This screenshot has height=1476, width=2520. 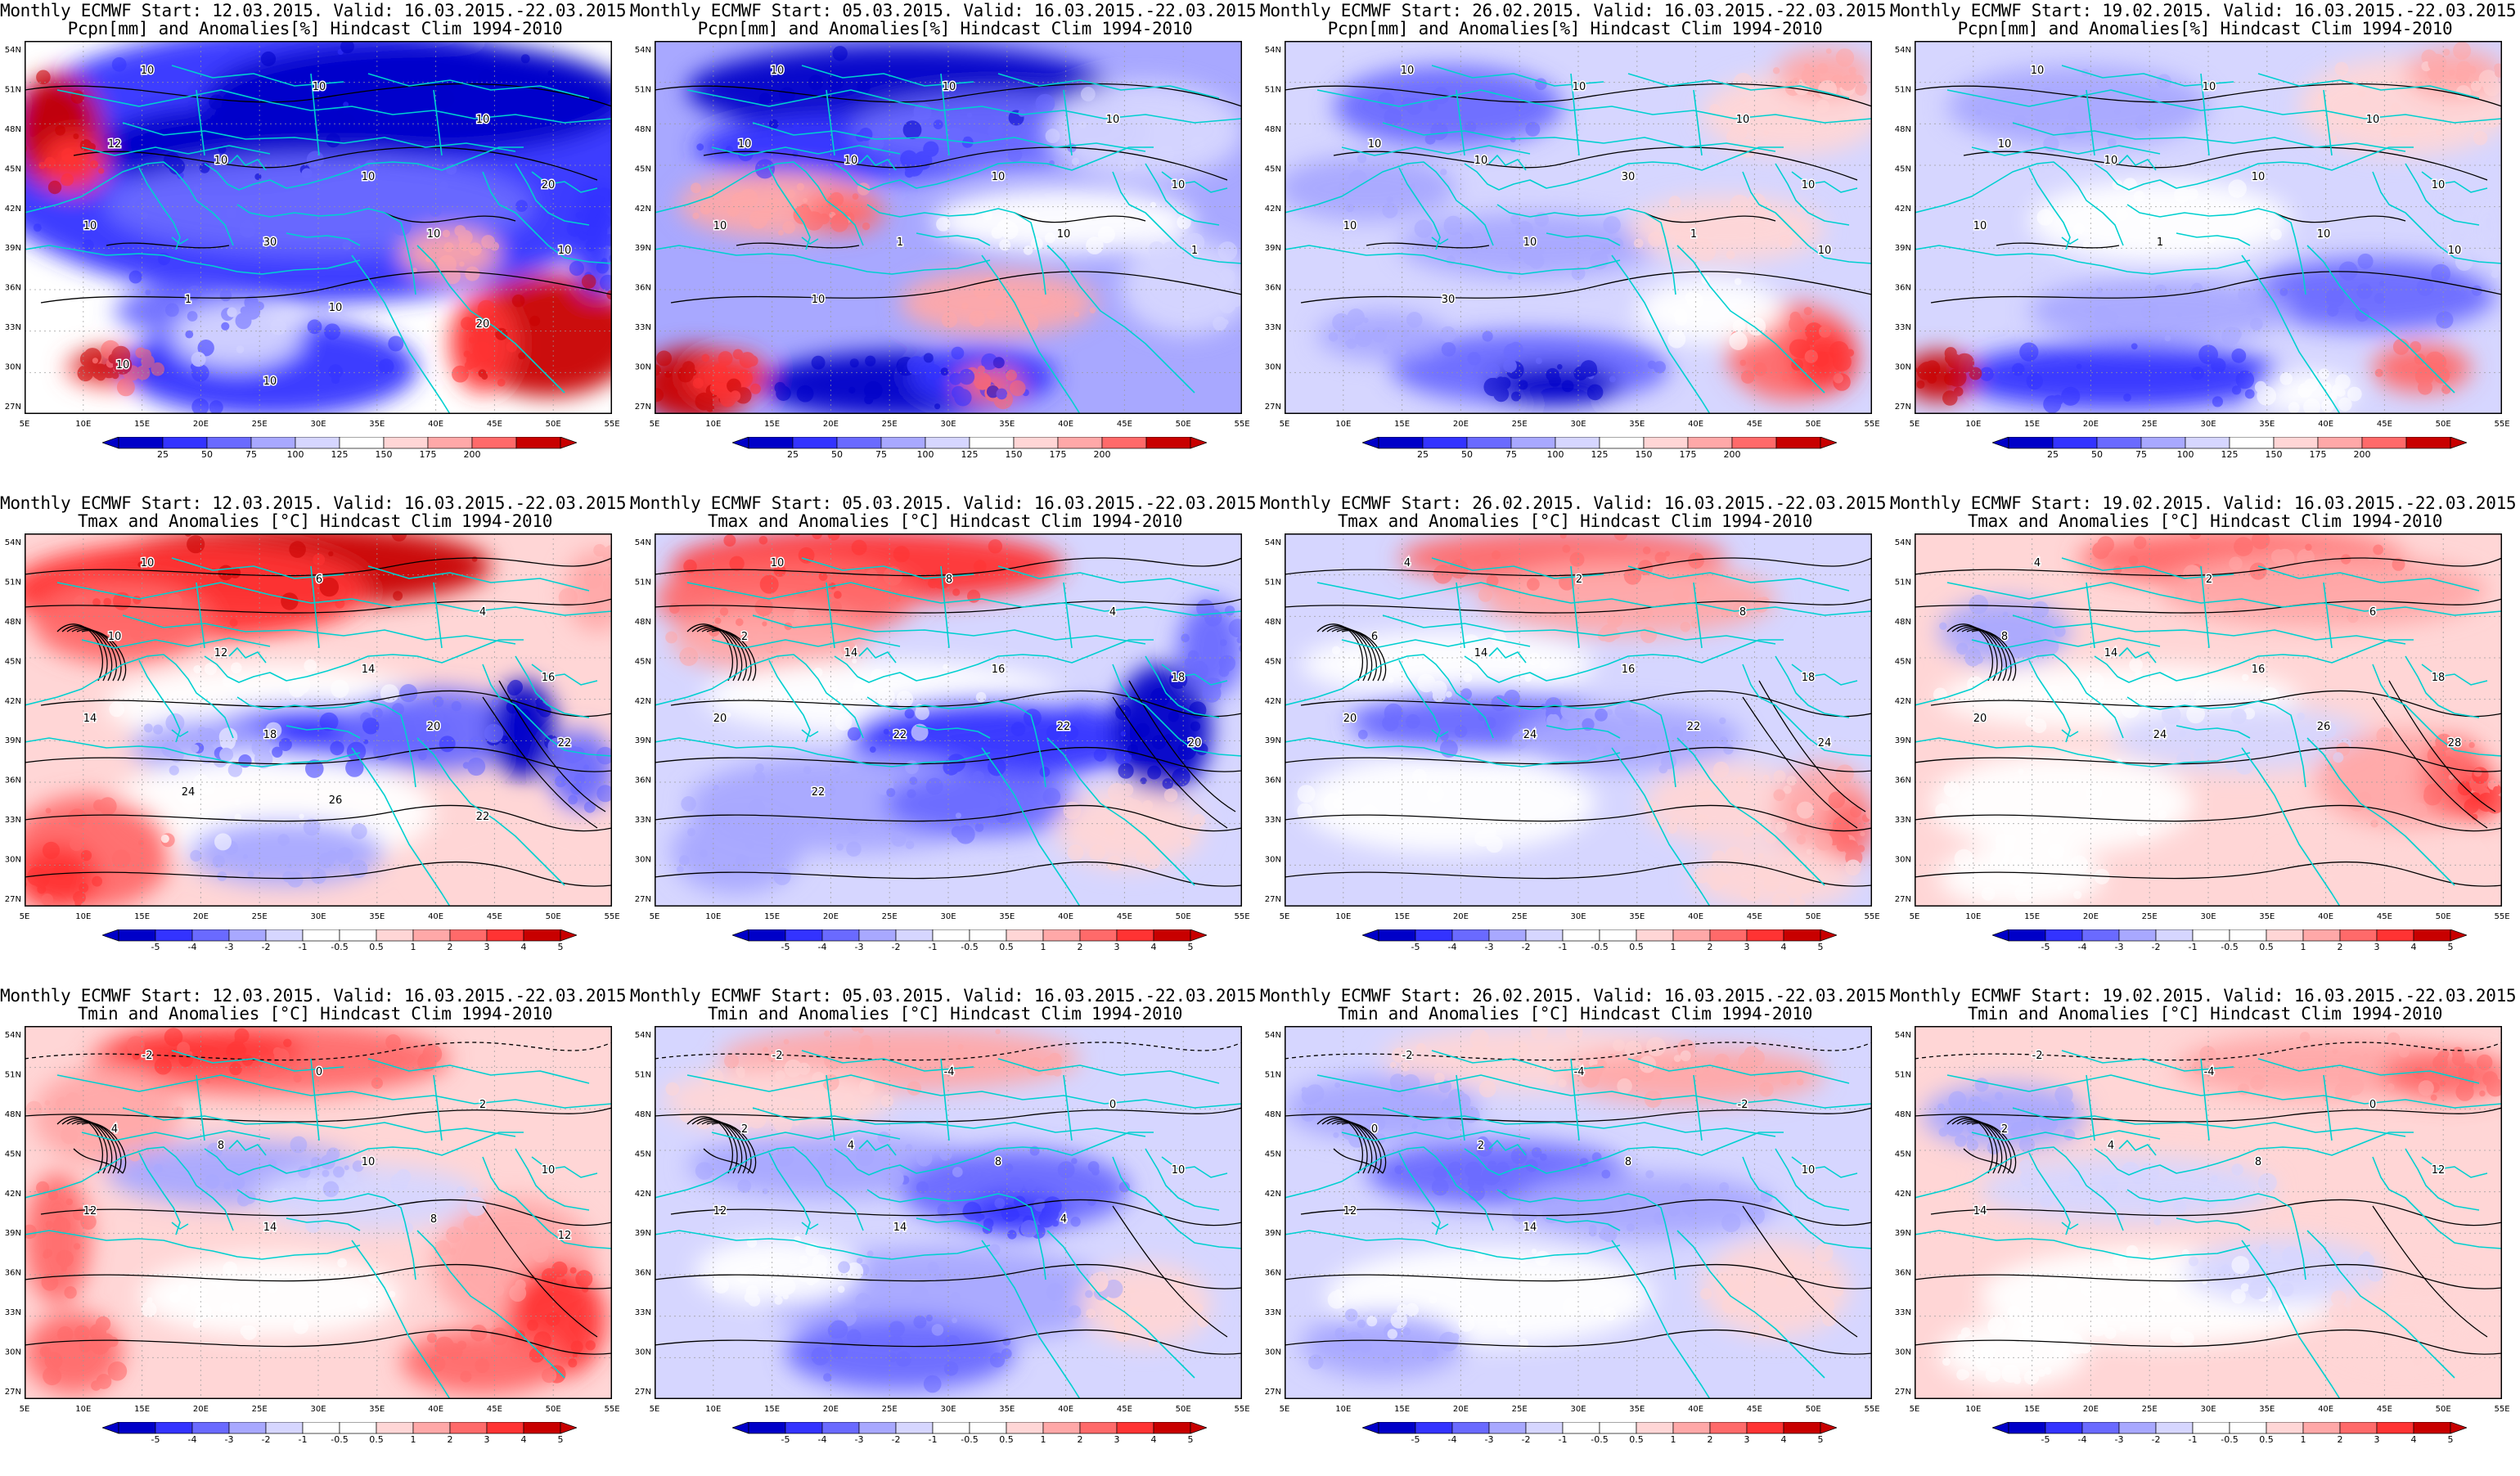 What do you see at coordinates (270, 243) in the screenshot?
I see `contour-label: 30` at bounding box center [270, 243].